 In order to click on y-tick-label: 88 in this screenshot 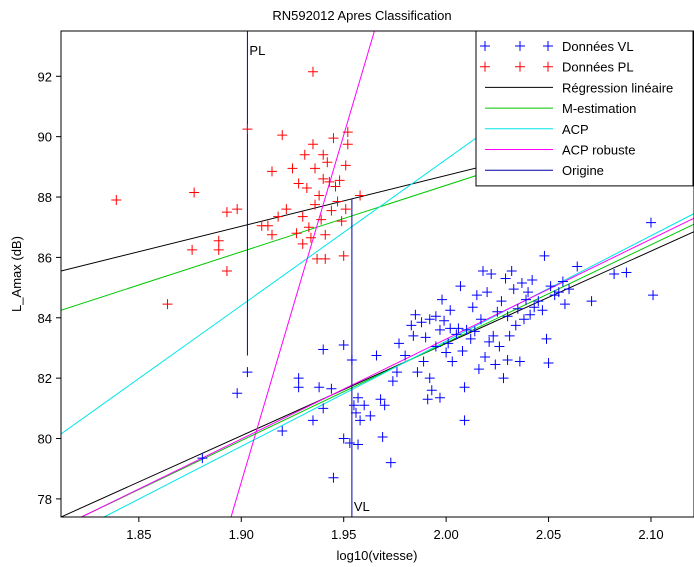, I will do `click(45, 197)`.